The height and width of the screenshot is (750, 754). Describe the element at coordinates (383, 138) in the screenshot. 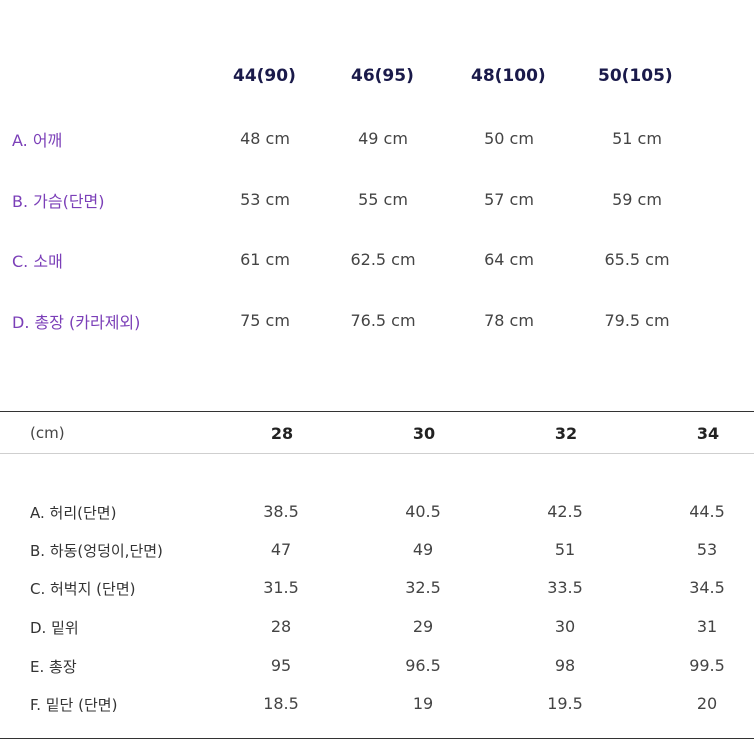

I see `jacket-cell: 49 cm` at that location.